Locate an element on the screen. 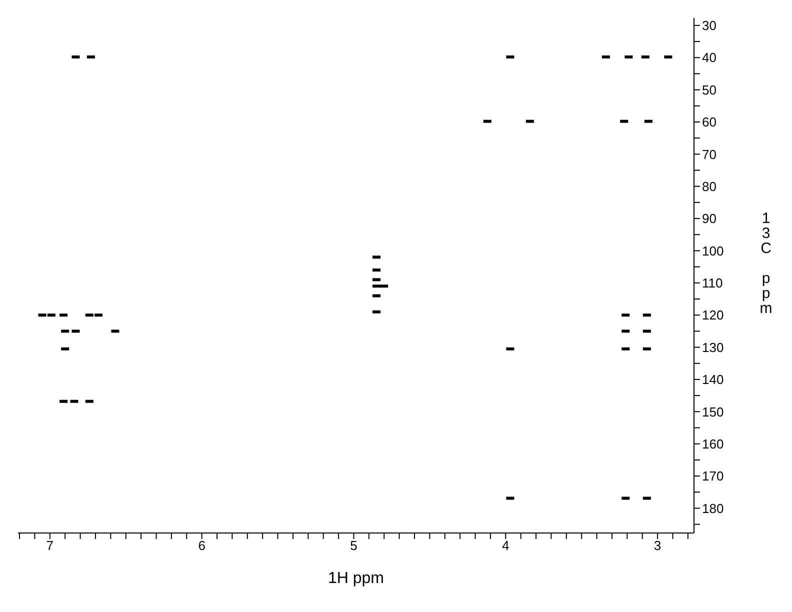  y-tick-label: 70 is located at coordinates (709, 154).